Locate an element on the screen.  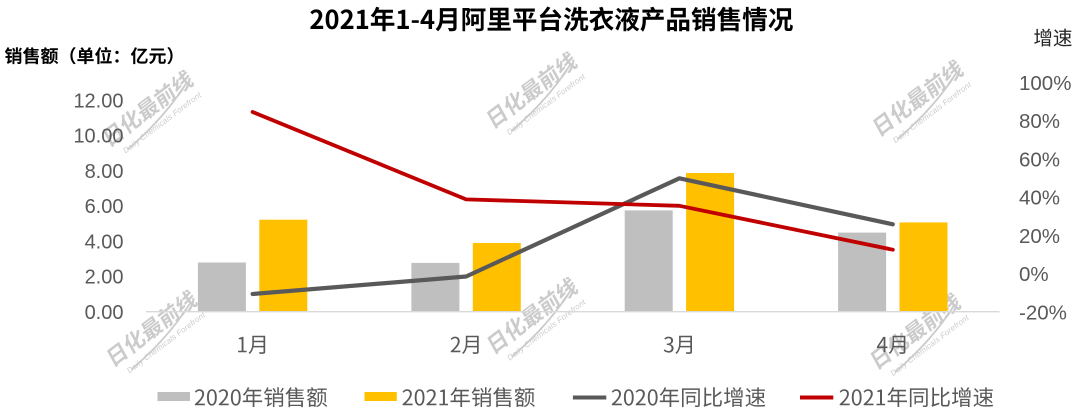
svg-text: 60% is located at coordinates (1039, 160).